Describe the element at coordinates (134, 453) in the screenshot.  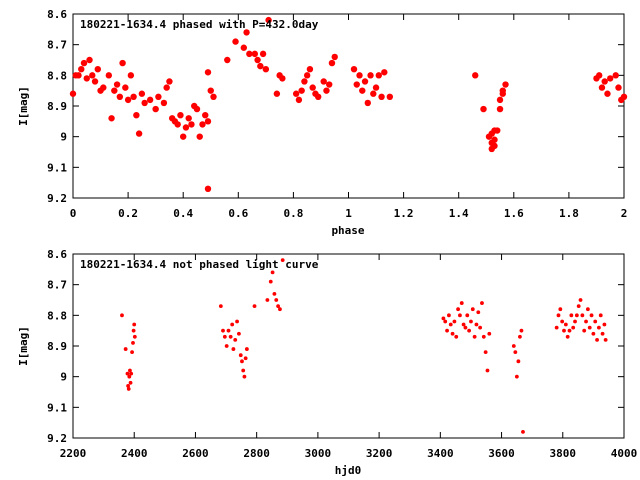
I see `unphased-x-tick-label: 2400` at that location.